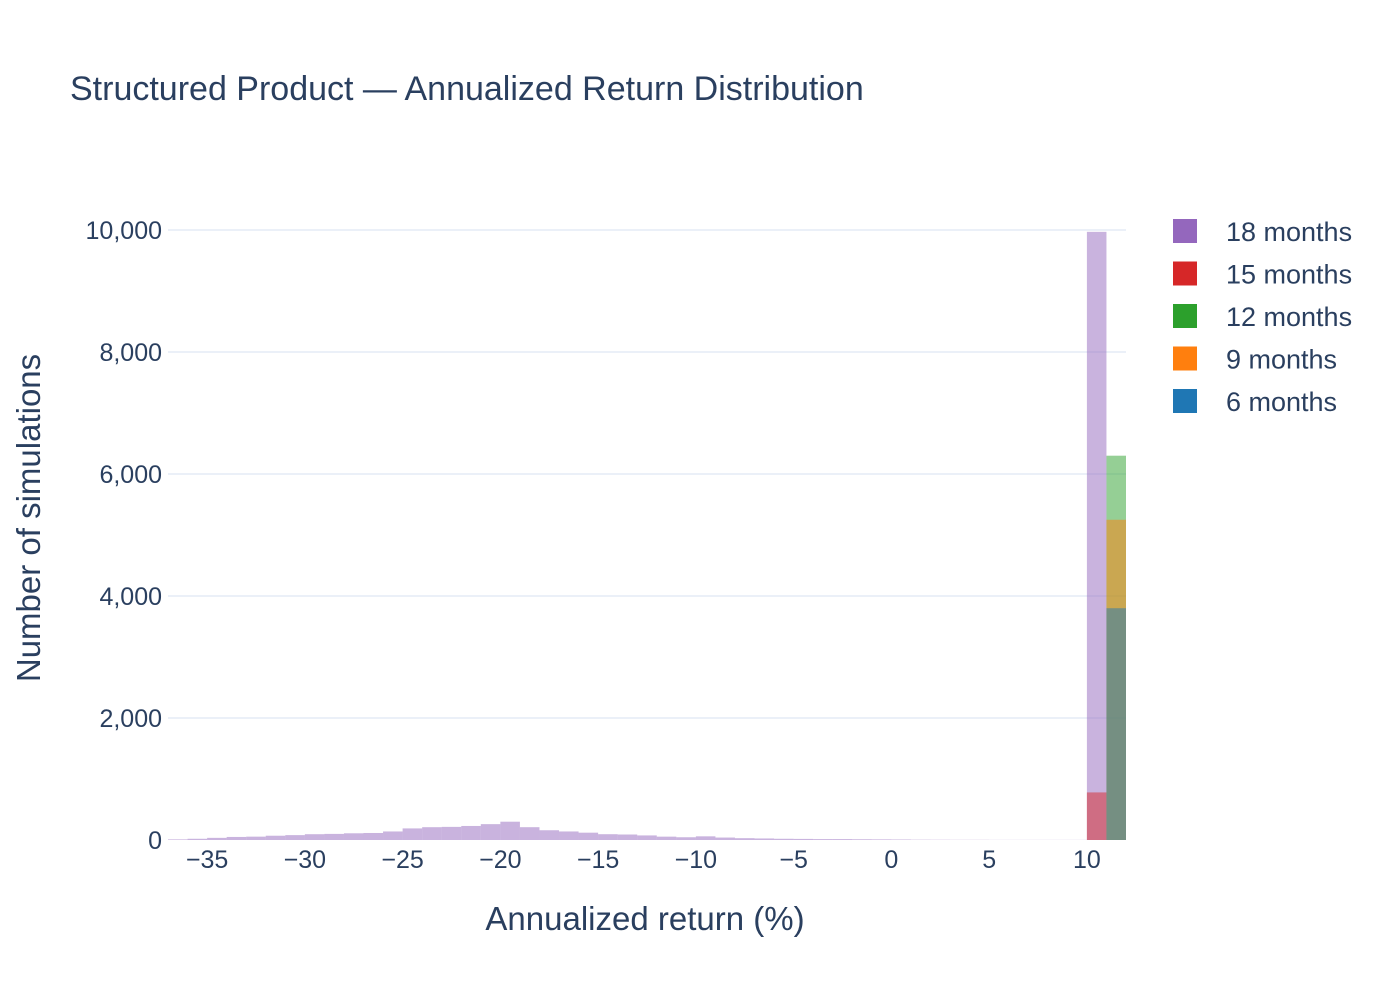 The height and width of the screenshot is (1000, 1400). Describe the element at coordinates (130, 597) in the screenshot. I see `y-tick-label: 4,000` at that location.